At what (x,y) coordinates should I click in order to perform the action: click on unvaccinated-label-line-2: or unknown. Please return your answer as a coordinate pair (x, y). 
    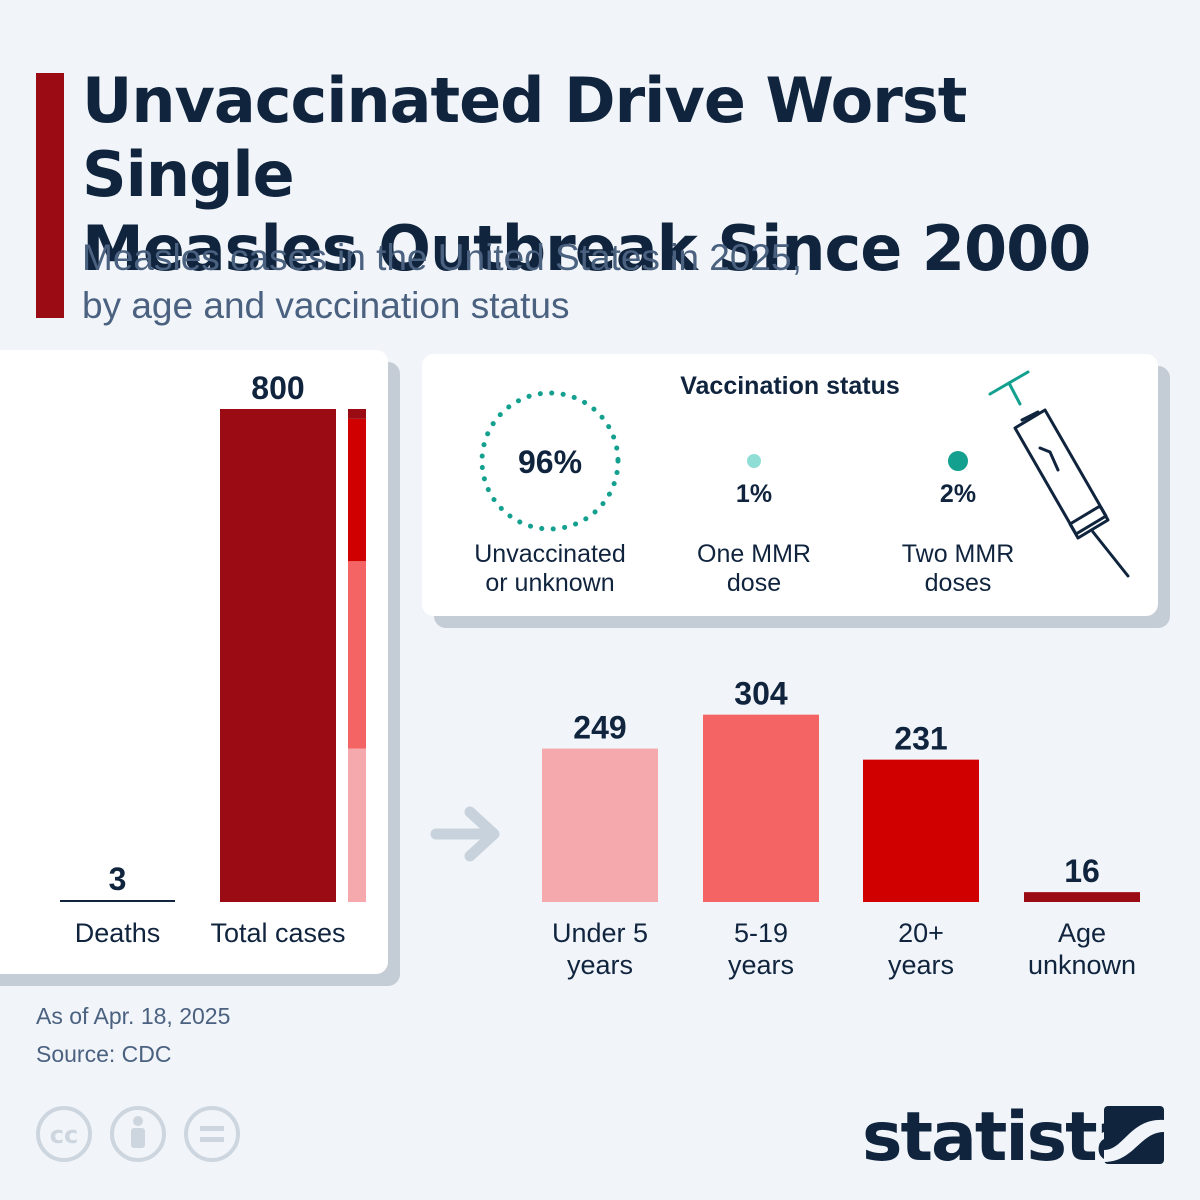
    Looking at the image, I should click on (550, 583).